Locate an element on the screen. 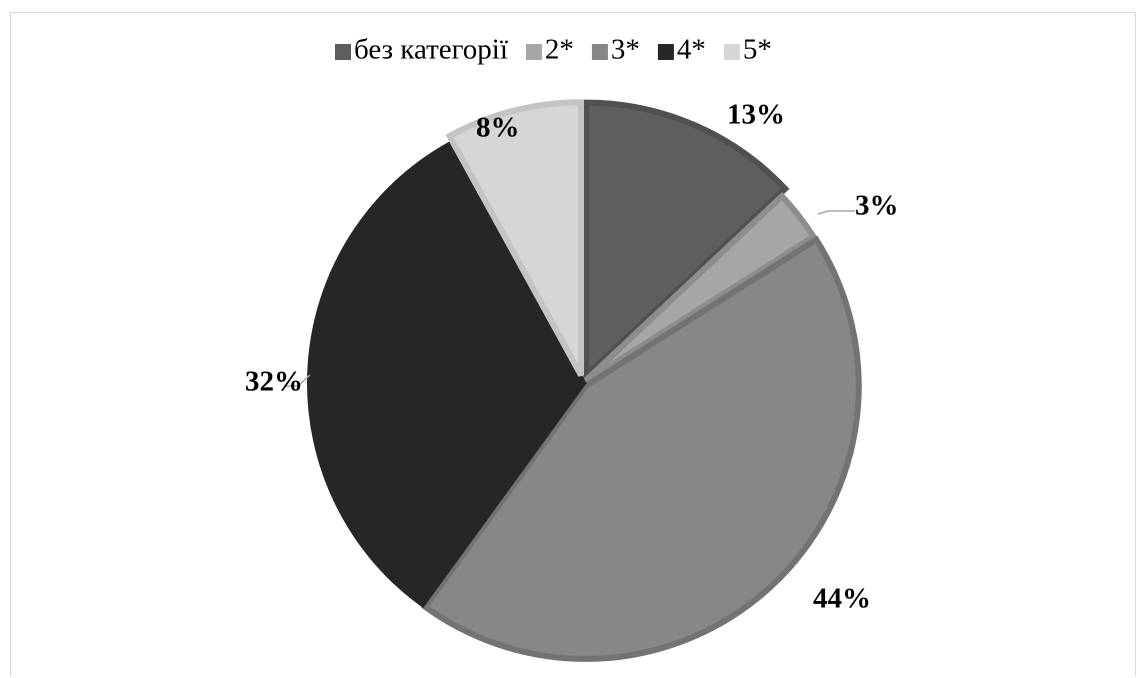 This screenshot has width=1148, height=678. legend-label-3: 3* is located at coordinates (625, 50).